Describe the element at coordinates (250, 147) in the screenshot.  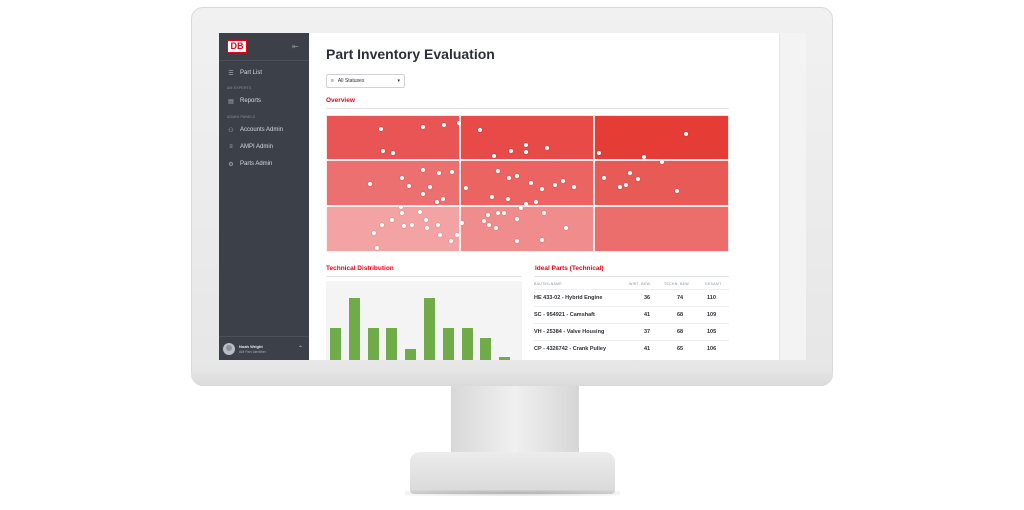
I see `sidebar-item-ampi-admin: ≡ AMPI Admin` at that location.